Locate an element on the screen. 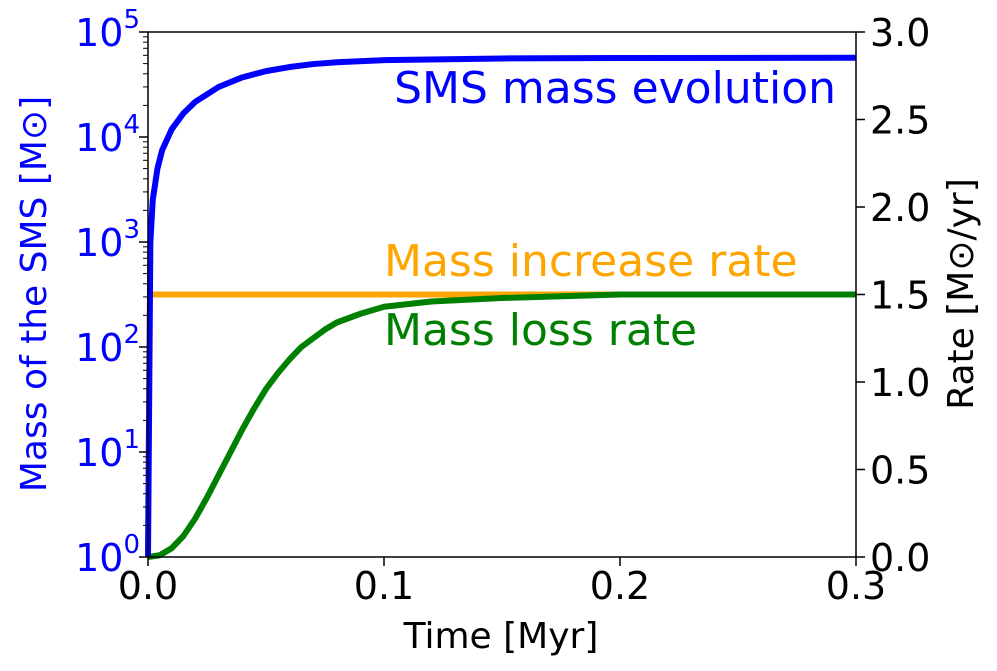  x-tick-label: 0.3 is located at coordinates (856, 586).